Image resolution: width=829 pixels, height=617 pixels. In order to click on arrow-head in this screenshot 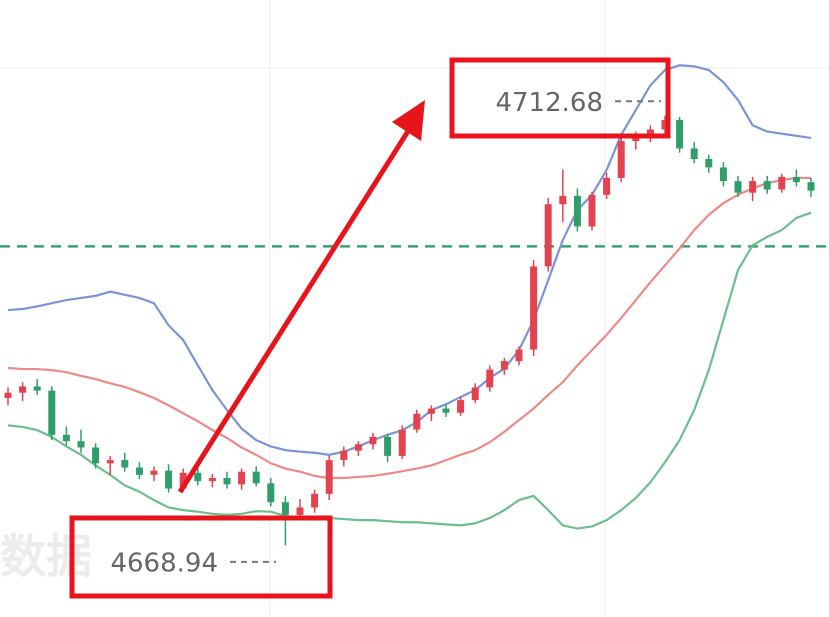, I will do `click(408, 120)`.